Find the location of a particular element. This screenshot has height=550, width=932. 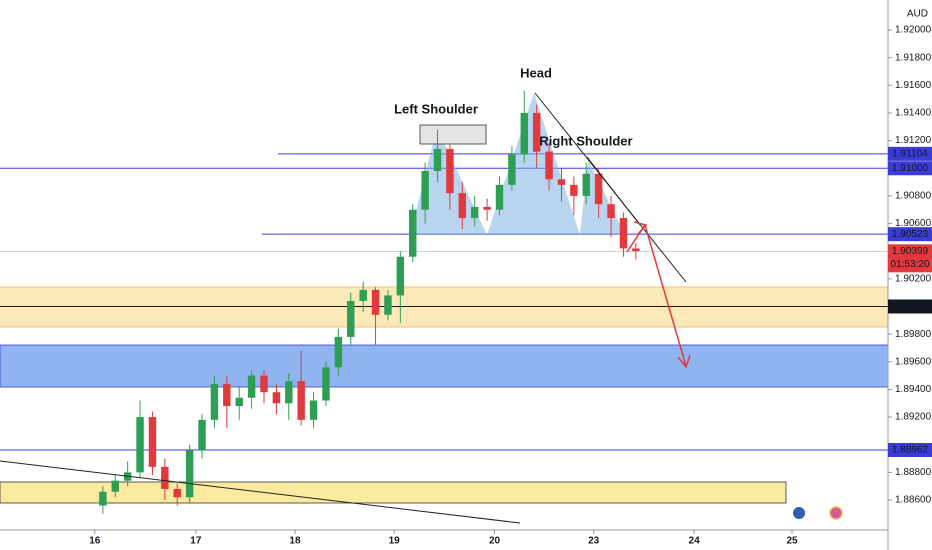

label-box is located at coordinates (453, 134).